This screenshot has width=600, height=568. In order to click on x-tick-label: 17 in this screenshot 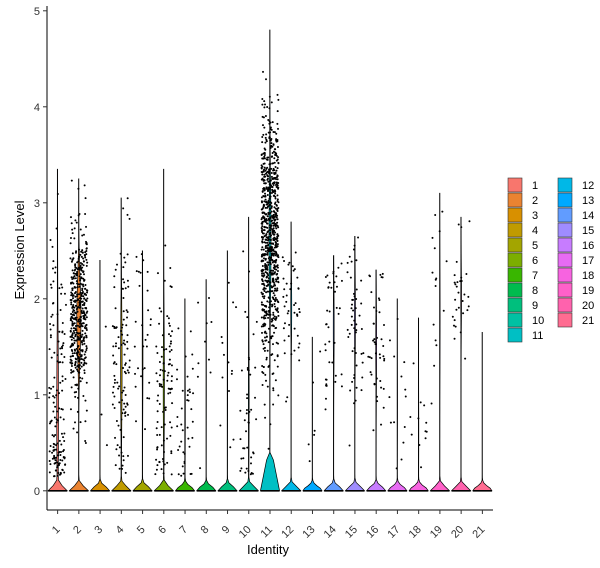, I will do `click(393, 532)`.